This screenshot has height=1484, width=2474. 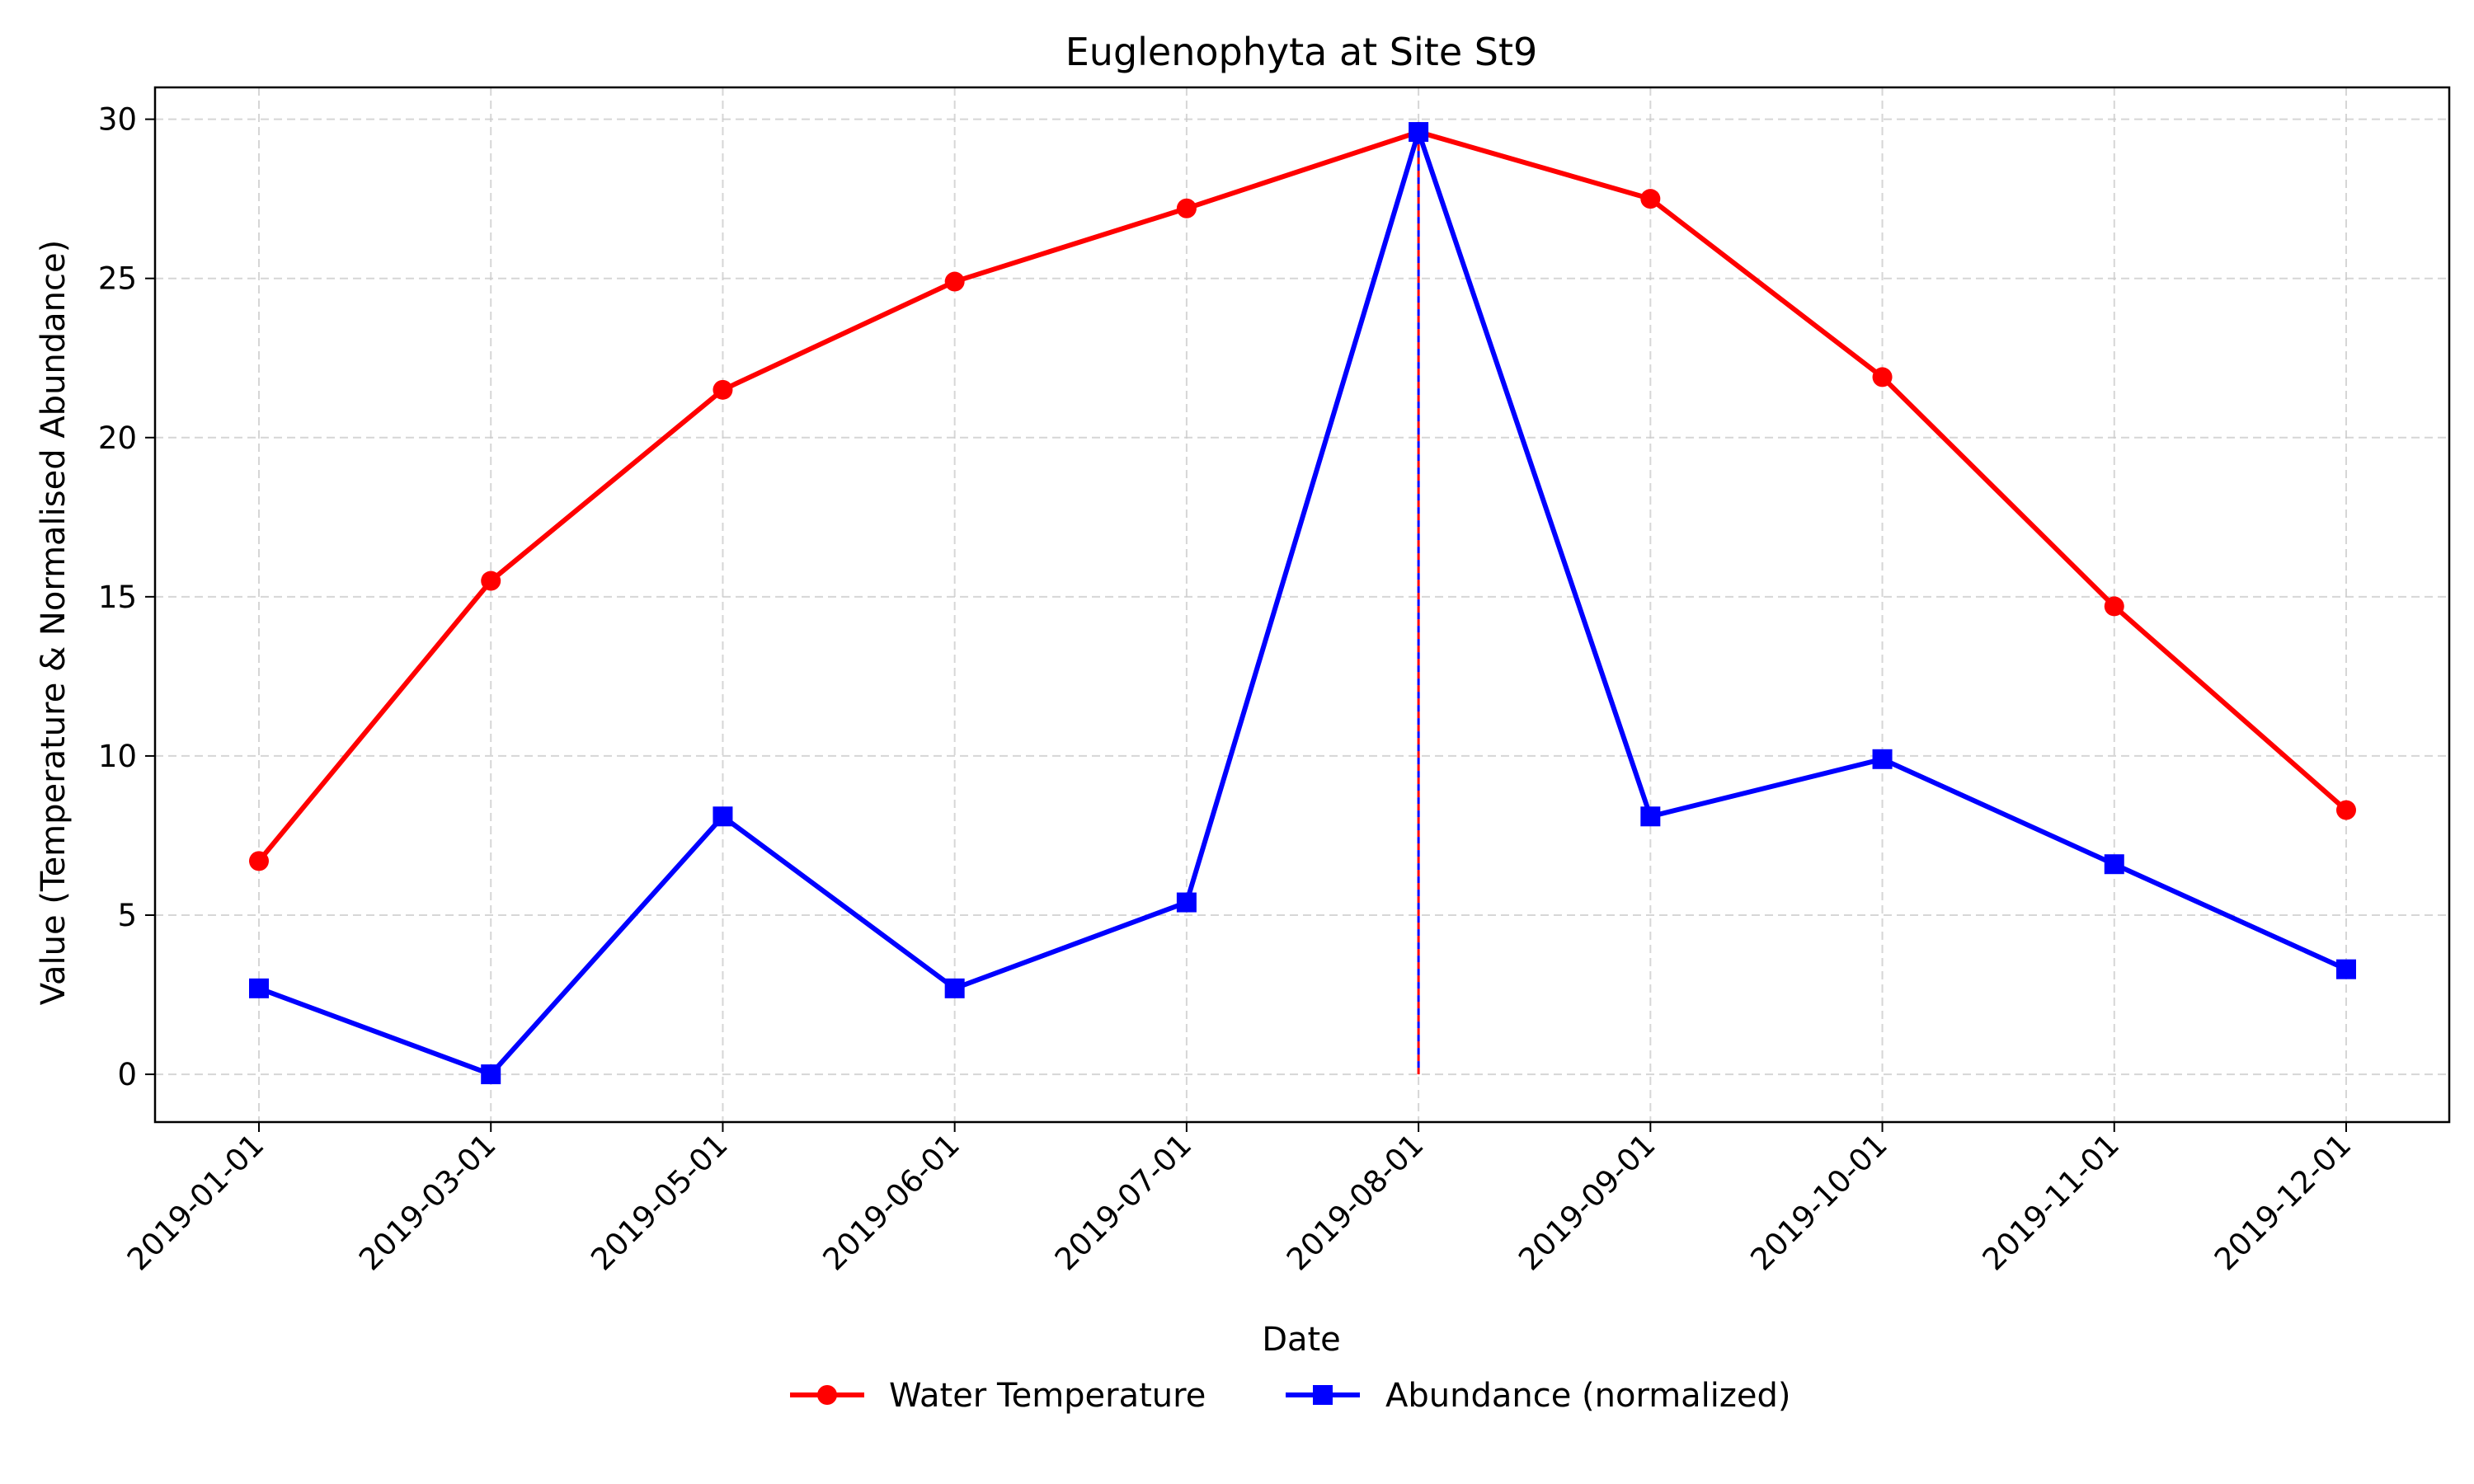 What do you see at coordinates (117, 438) in the screenshot?
I see `y-tick-label: 20` at bounding box center [117, 438].